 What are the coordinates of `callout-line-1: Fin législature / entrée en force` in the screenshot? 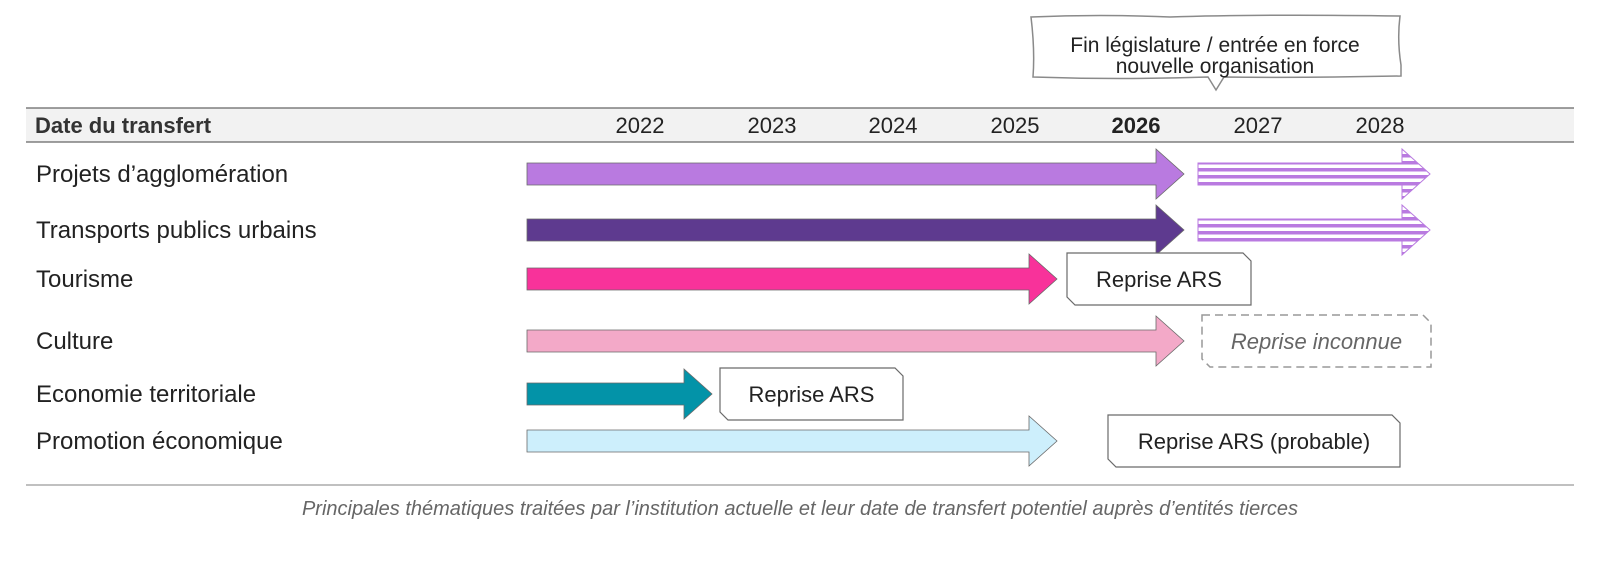 It's located at (1215, 45).